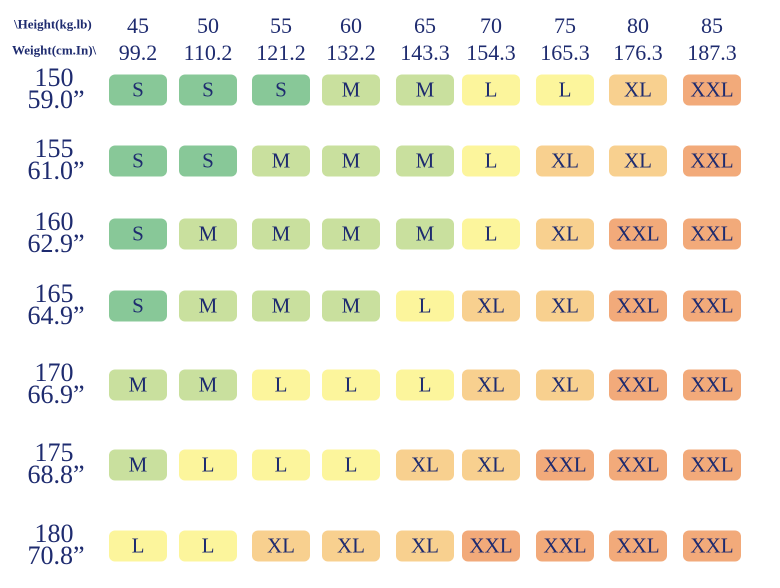 The height and width of the screenshot is (588, 780). Describe the element at coordinates (712, 52) in the screenshot. I see `column-header-lb: 187.3` at that location.